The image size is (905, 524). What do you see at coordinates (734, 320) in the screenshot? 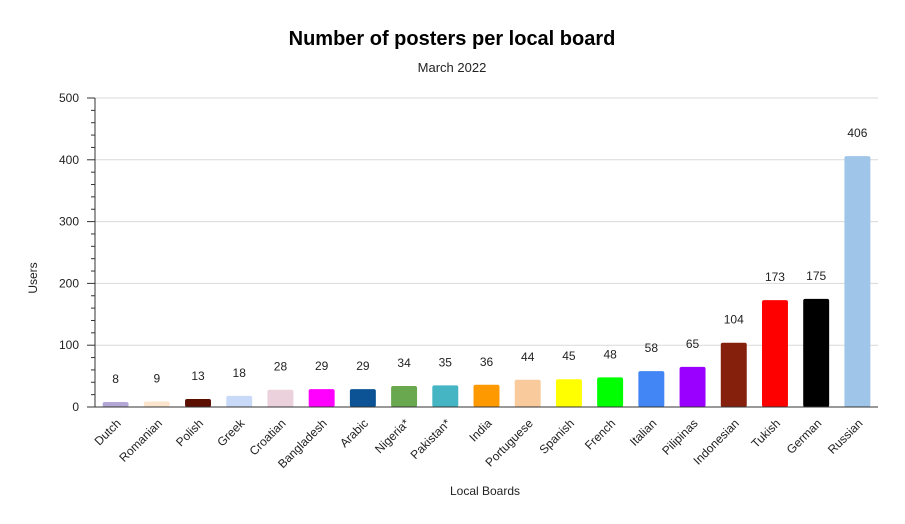
I see `data-label: 104` at bounding box center [734, 320].